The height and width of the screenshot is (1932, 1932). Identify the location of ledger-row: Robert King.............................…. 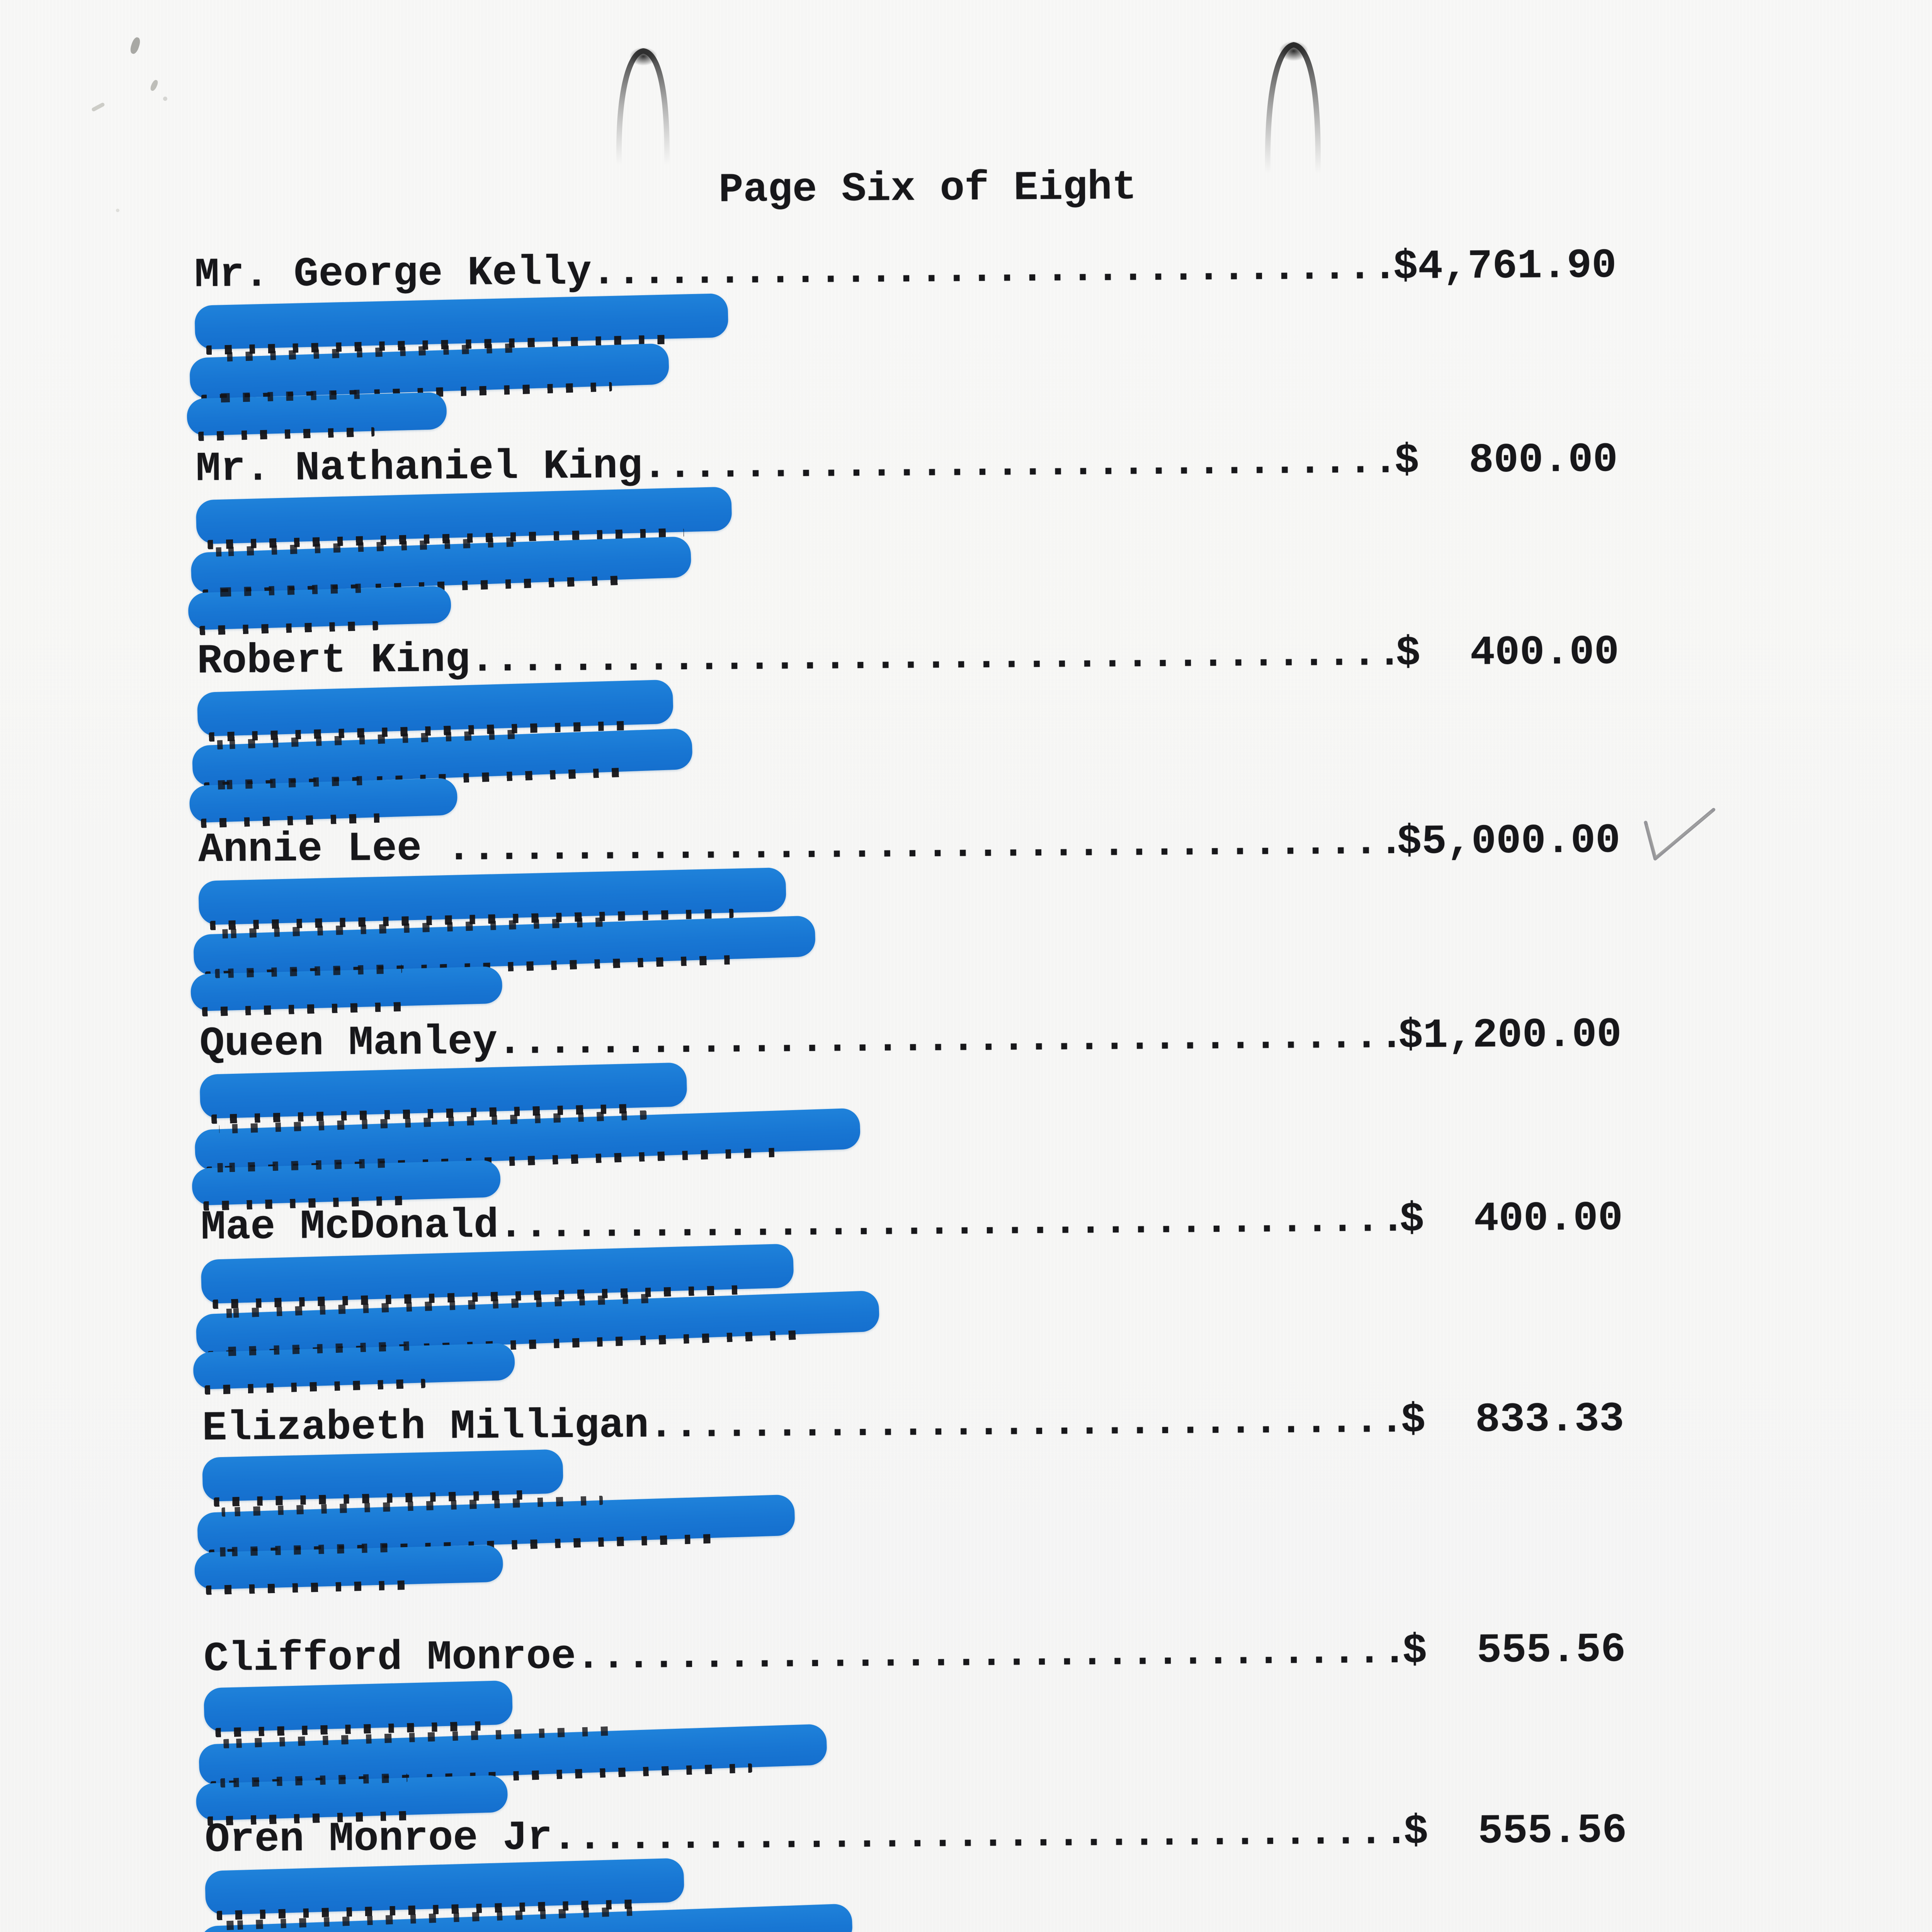
(908, 657).